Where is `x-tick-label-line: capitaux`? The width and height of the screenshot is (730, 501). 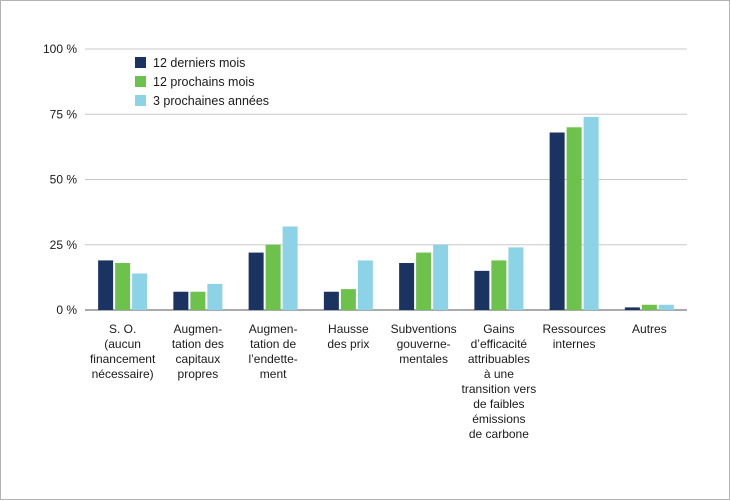 x-tick-label-line: capitaux is located at coordinates (198, 359).